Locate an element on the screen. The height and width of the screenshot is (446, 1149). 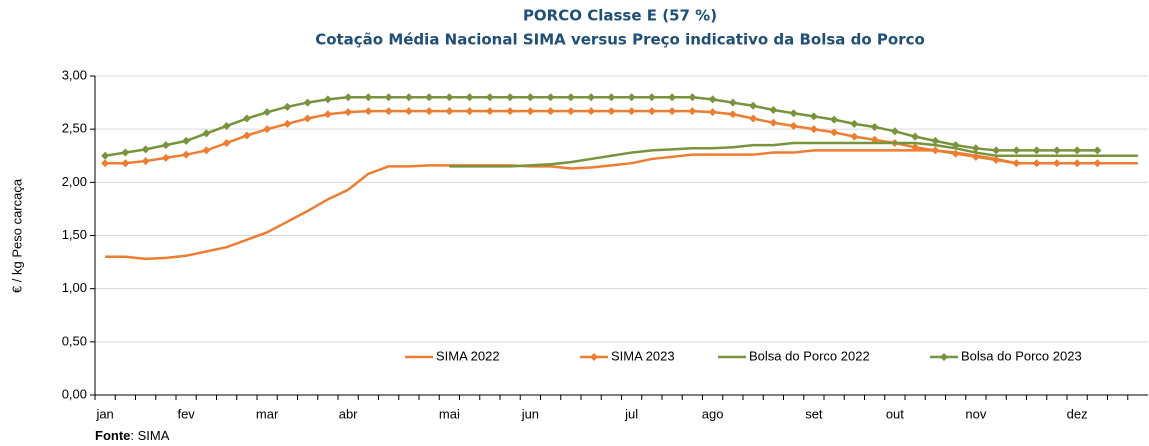
source: Fonte: SIMA is located at coordinates (132, 435).